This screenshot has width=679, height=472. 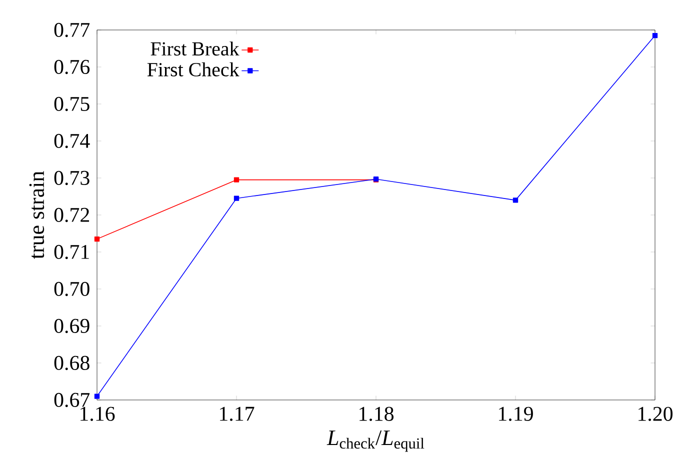 I want to click on y-tick-label: 0.74, so click(x=72, y=141).